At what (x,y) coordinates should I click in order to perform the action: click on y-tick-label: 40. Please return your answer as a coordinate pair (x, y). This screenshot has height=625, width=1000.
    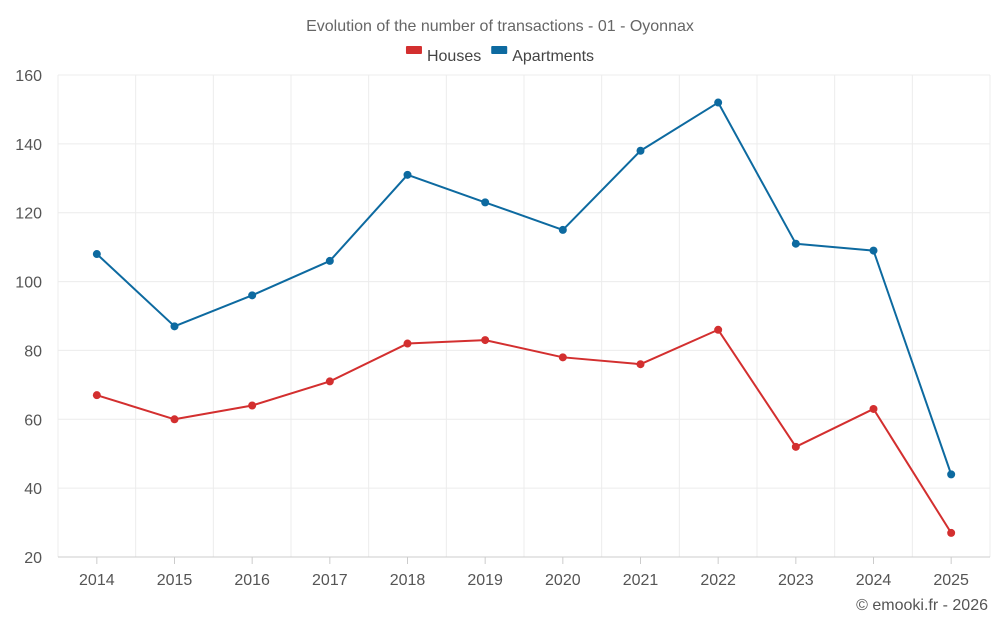
    Looking at the image, I should click on (33, 489).